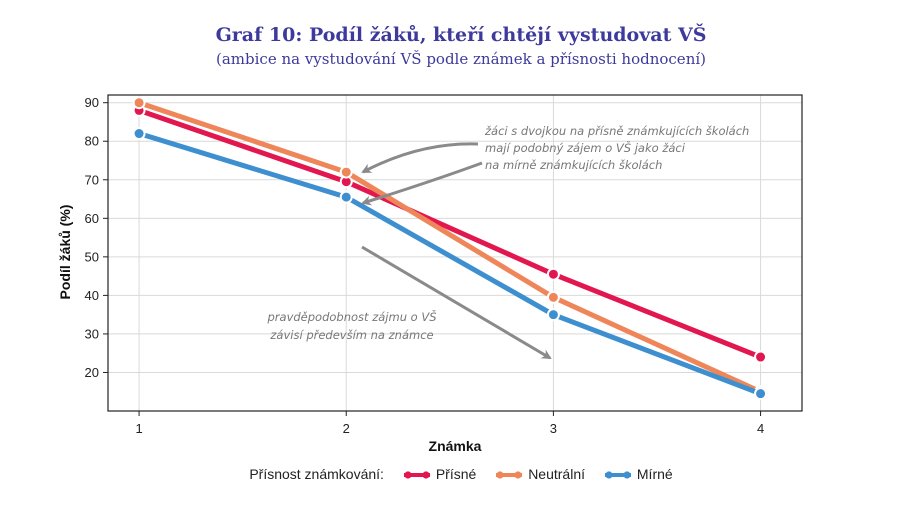  Describe the element at coordinates (92, 179) in the screenshot. I see `y-tick-label: 70` at that location.